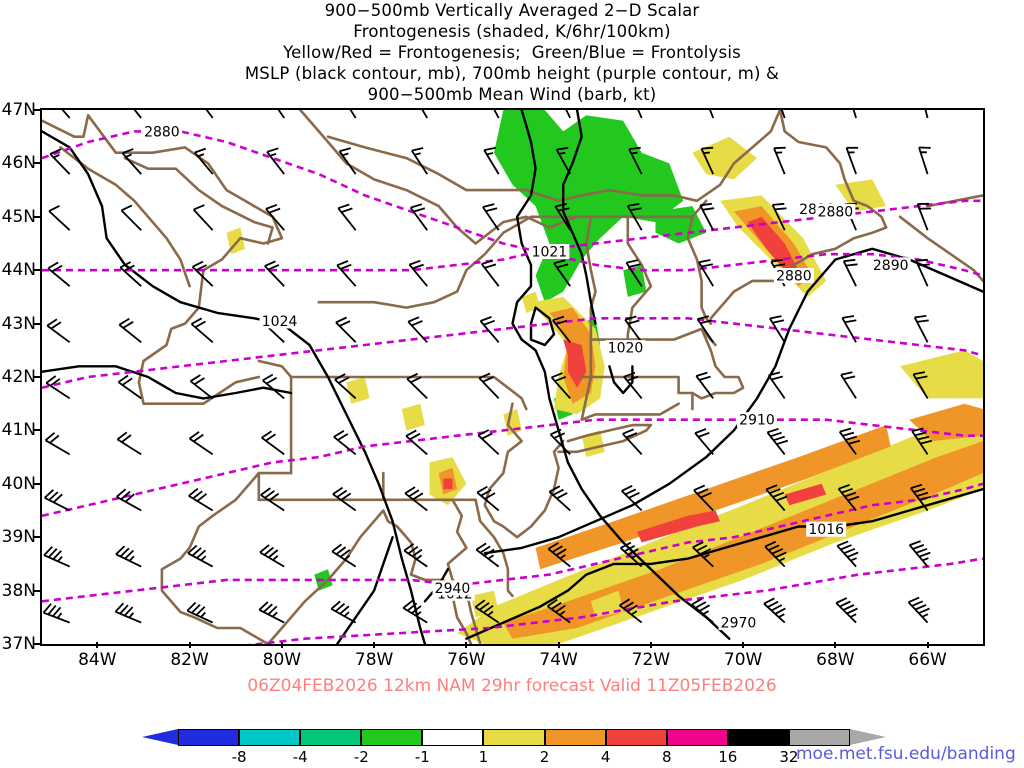 The image size is (1024, 768). Describe the element at coordinates (514, 747) in the screenshot. I see `colorbar: -8 -4 -2 -1 1 2 4 8 16 32` at that location.